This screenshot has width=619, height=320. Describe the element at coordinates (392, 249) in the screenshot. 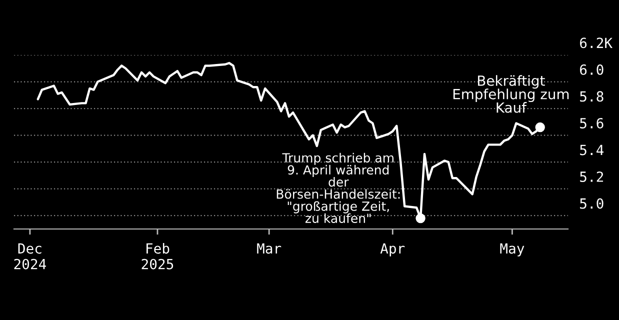

I see `x-tick-label: Apr` at that location.